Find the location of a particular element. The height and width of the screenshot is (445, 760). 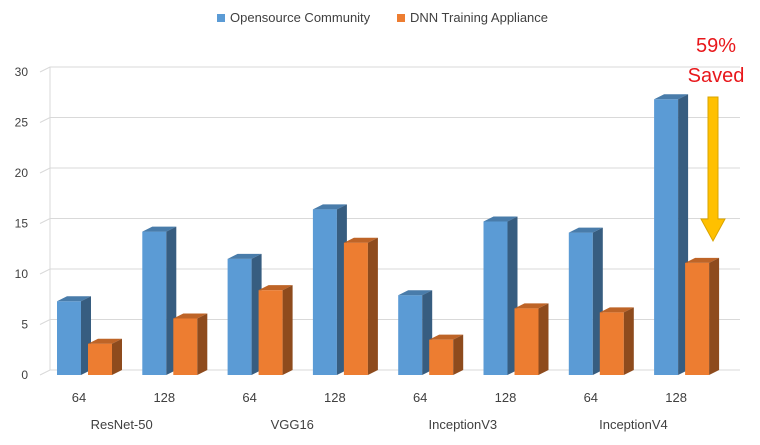

annotation-saved: Saved is located at coordinates (716, 76).